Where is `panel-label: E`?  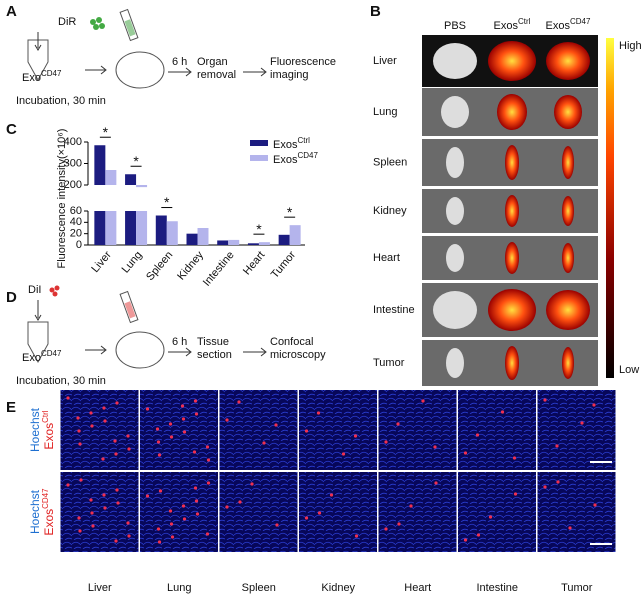 panel-label: E is located at coordinates (11, 407).